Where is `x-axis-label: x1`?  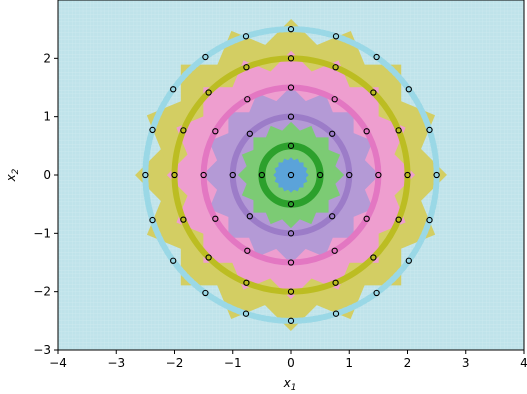
x-axis-label: x1 is located at coordinates (290, 384).